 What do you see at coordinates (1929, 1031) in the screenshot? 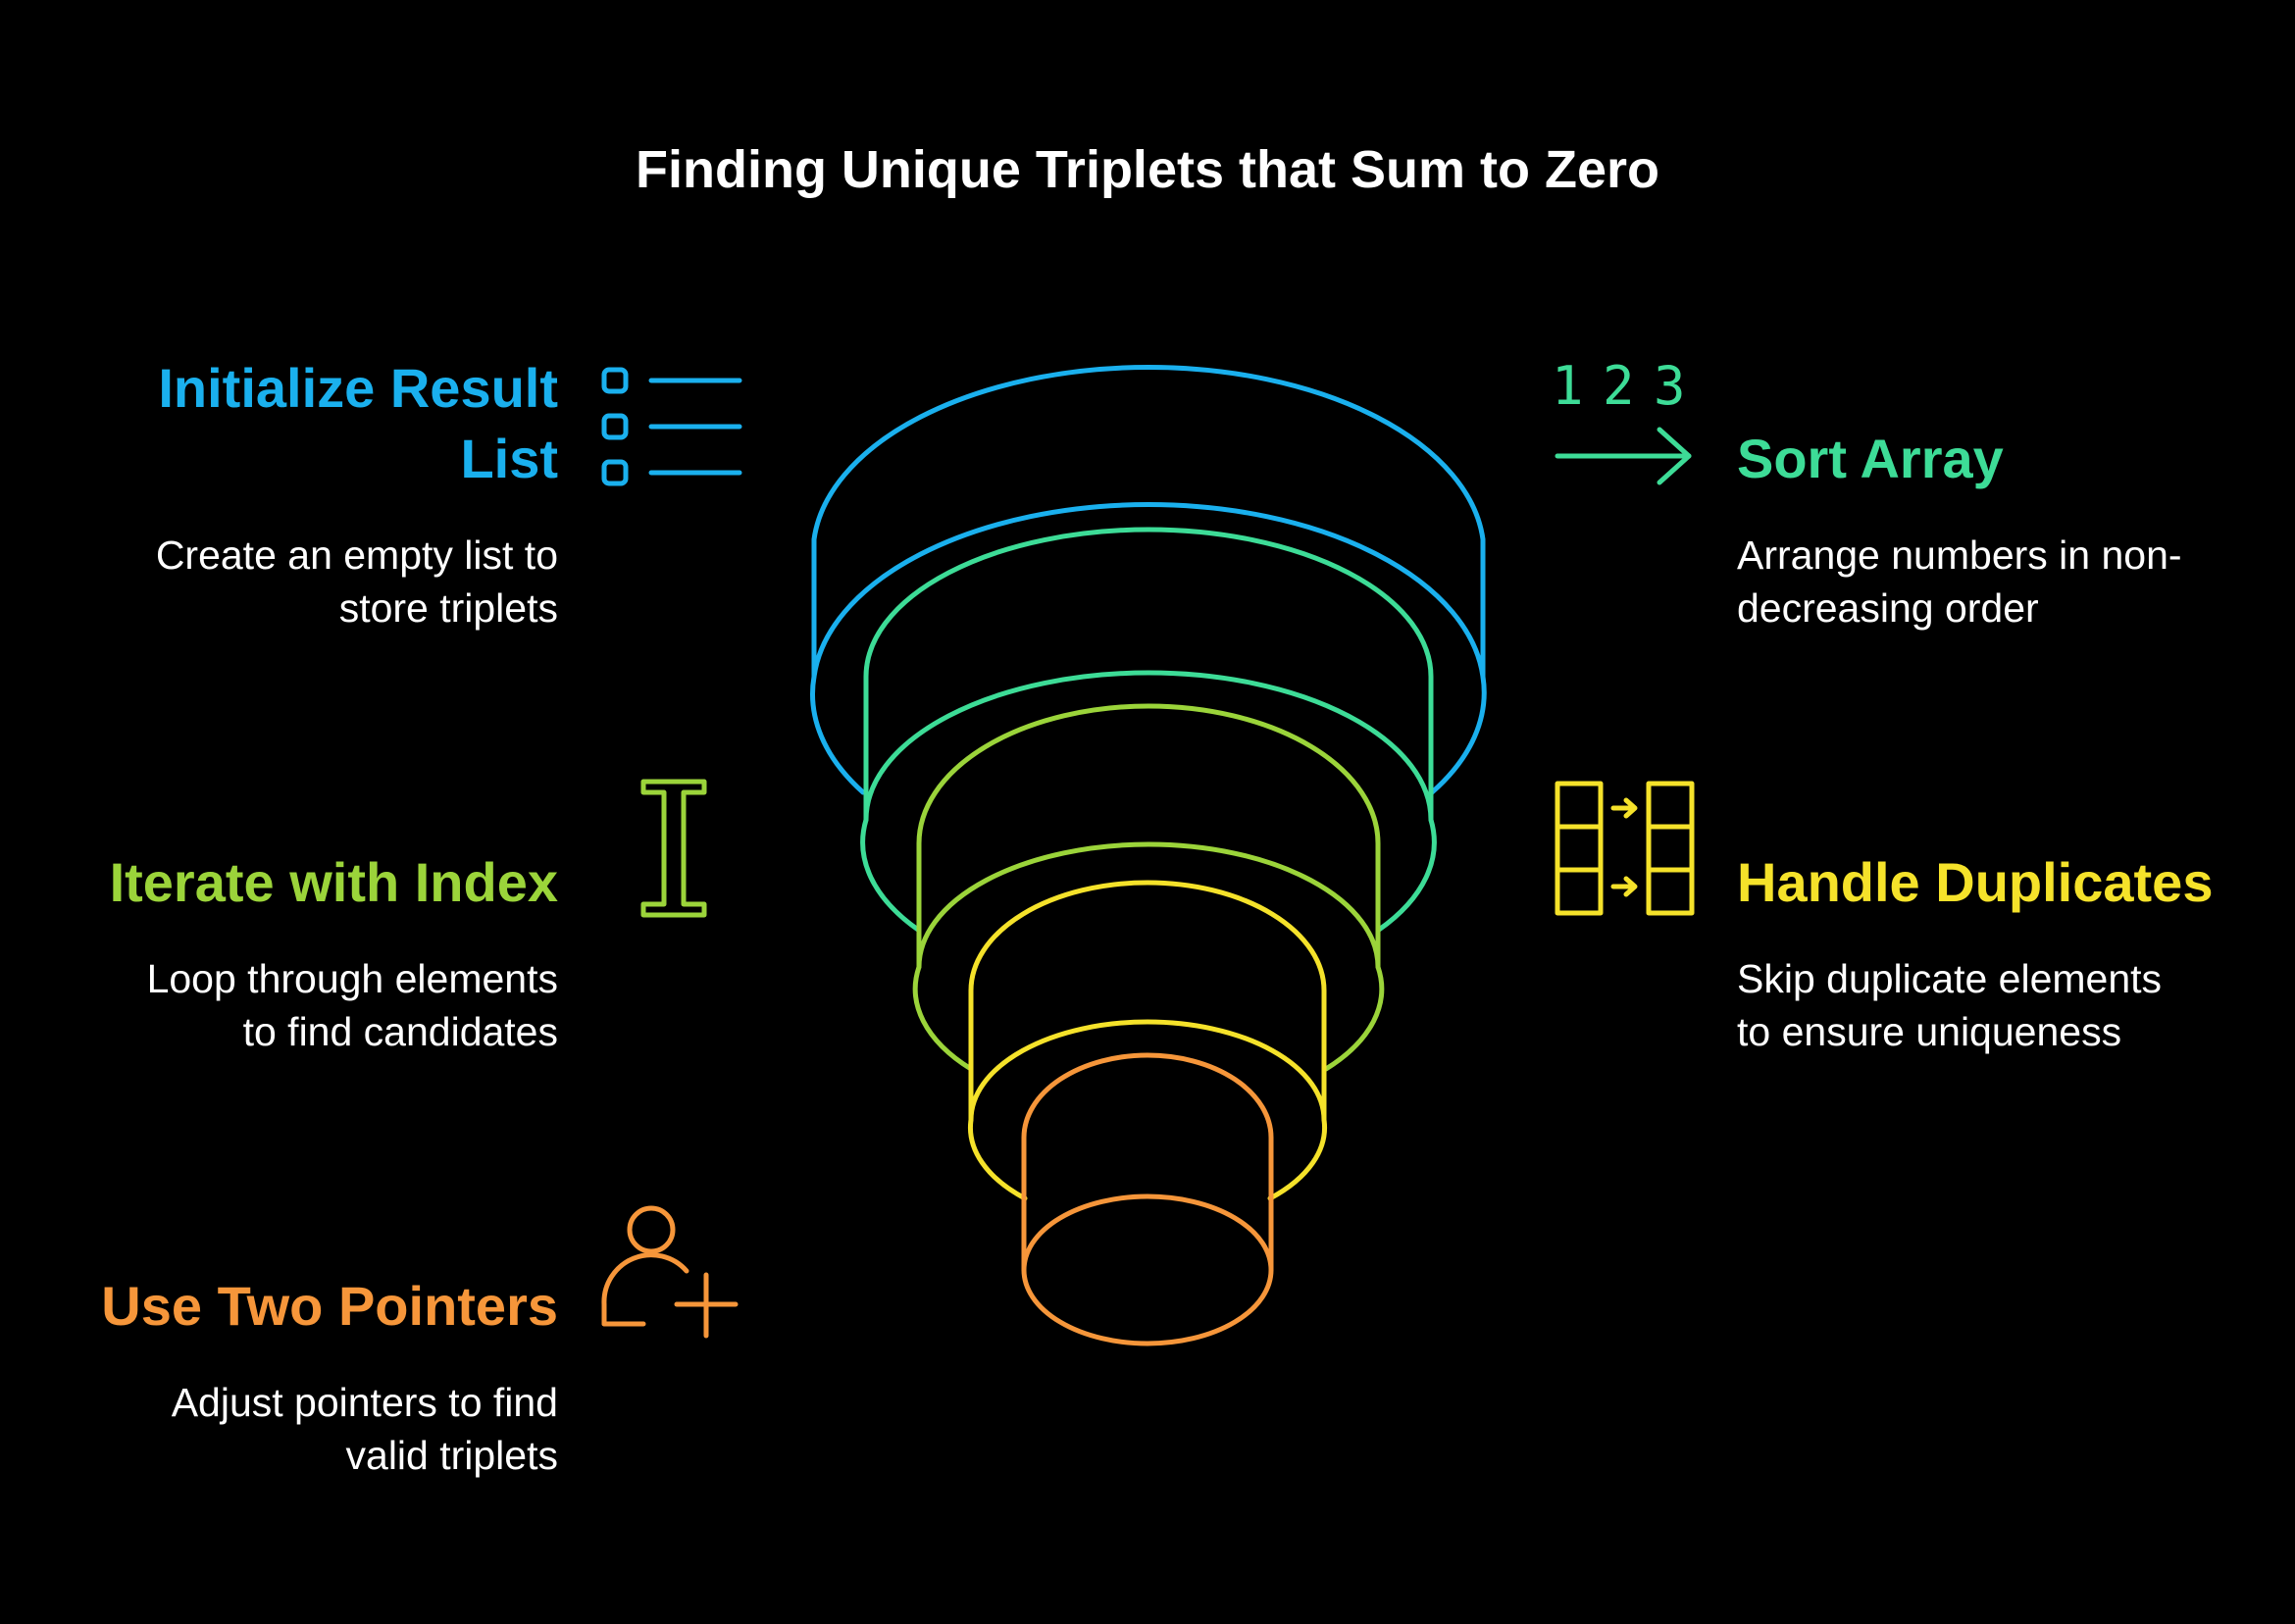
I see `step-desc-line: to ensure uniqueness` at bounding box center [1929, 1031].